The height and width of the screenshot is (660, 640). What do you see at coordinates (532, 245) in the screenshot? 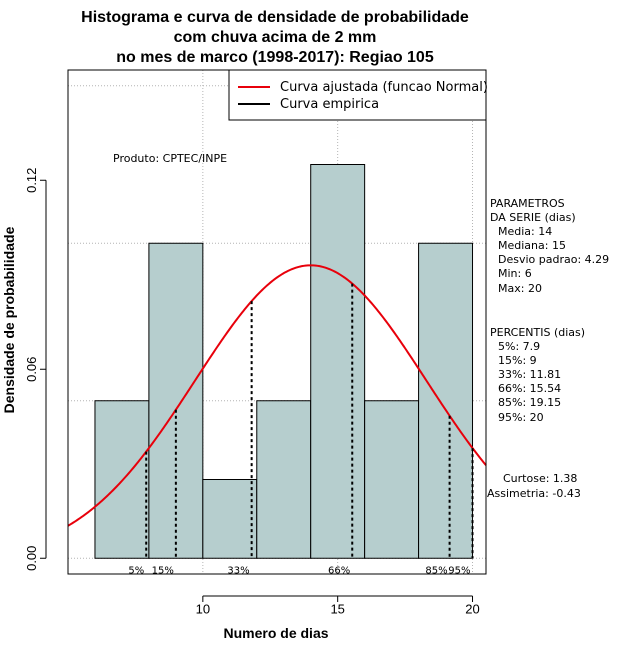
I see `param-mediana: Mediana: 15` at bounding box center [532, 245].